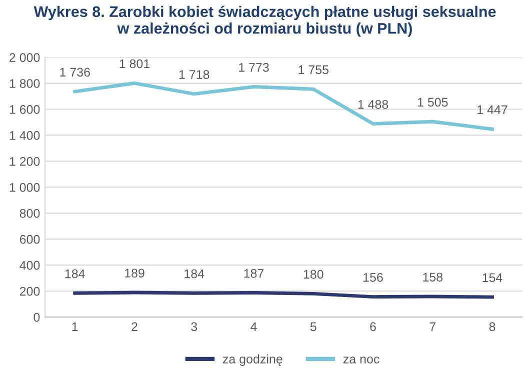  What do you see at coordinates (492, 277) in the screenshot?
I see `data-label: 154` at bounding box center [492, 277].